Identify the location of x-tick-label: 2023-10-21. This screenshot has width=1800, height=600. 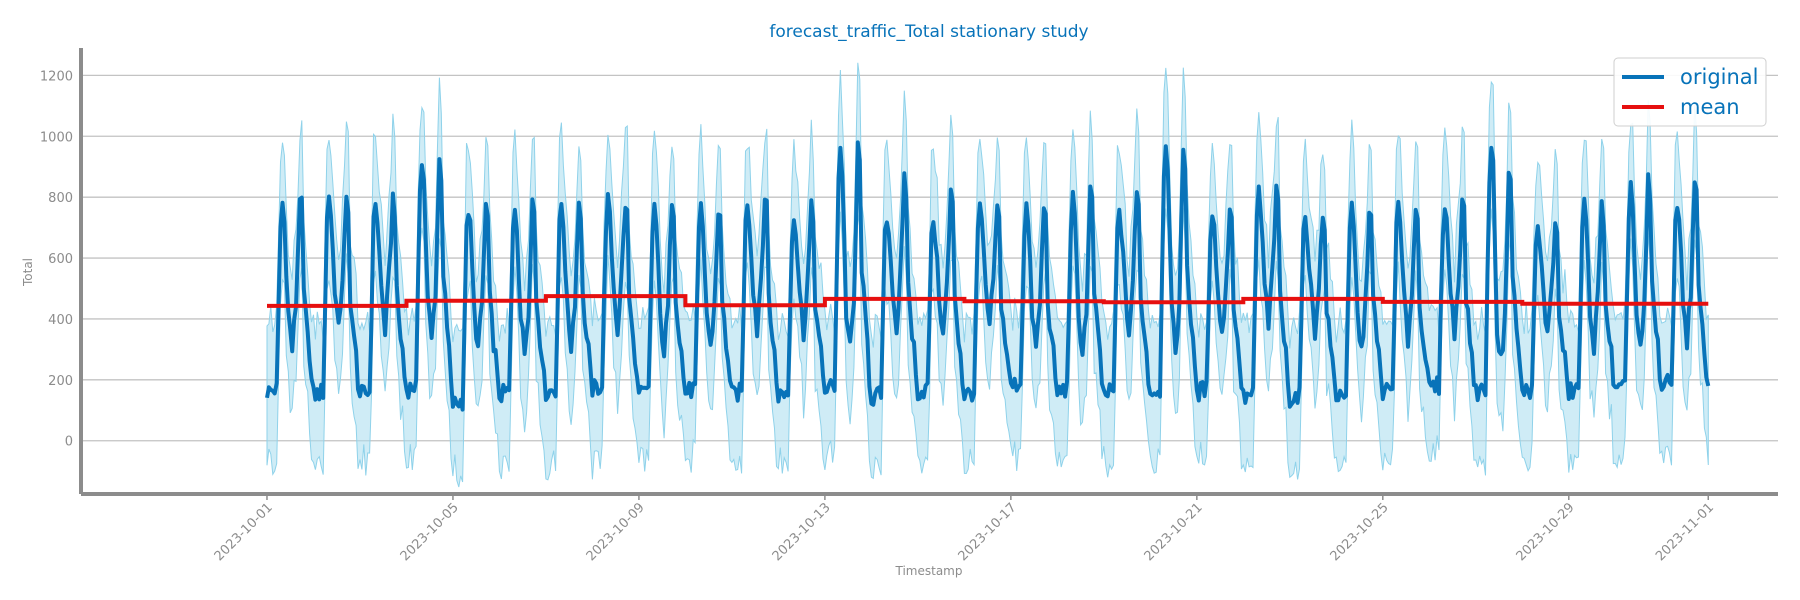
(1174, 532).